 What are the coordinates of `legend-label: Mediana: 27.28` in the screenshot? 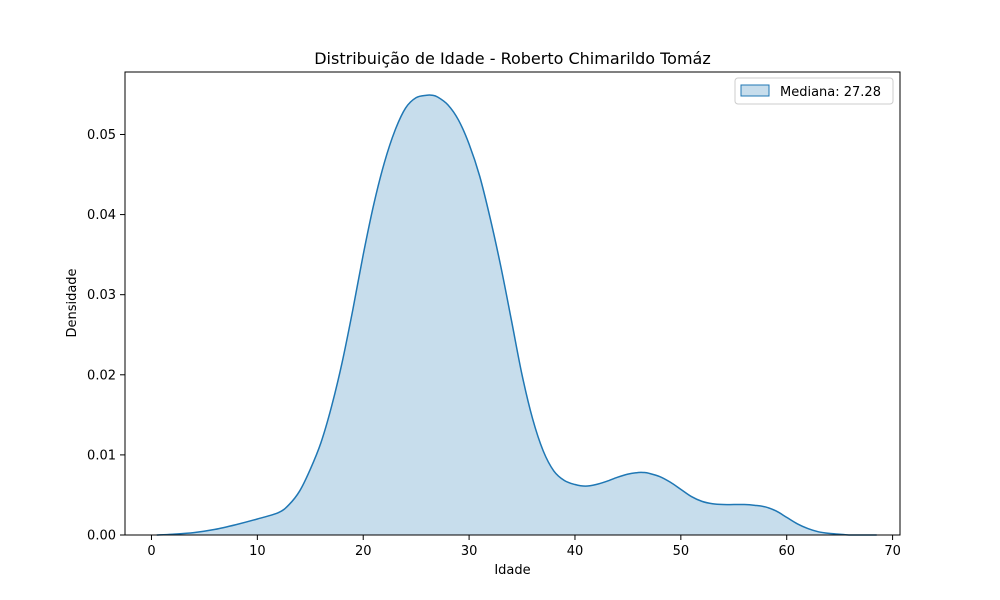 It's located at (830, 92).